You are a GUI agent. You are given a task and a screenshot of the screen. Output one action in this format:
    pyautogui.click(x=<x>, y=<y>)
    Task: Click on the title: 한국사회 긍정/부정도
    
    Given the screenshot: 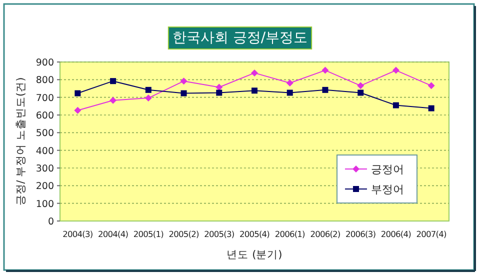 What is the action you would take?
    pyautogui.click(x=240, y=38)
    